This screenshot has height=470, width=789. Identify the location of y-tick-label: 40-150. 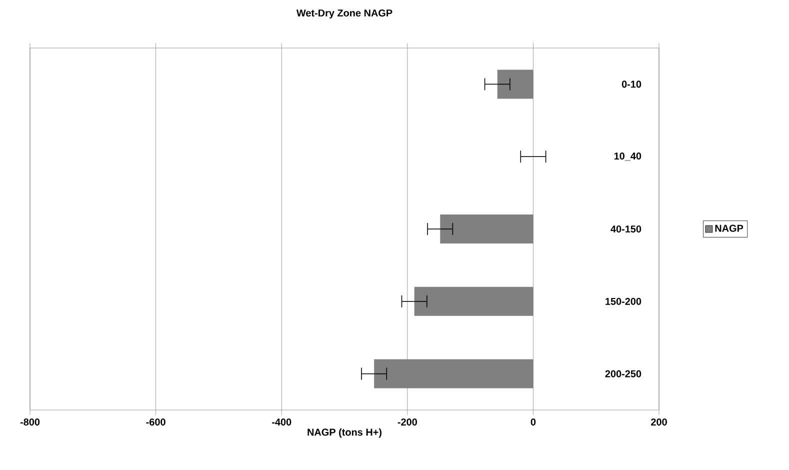
(626, 229).